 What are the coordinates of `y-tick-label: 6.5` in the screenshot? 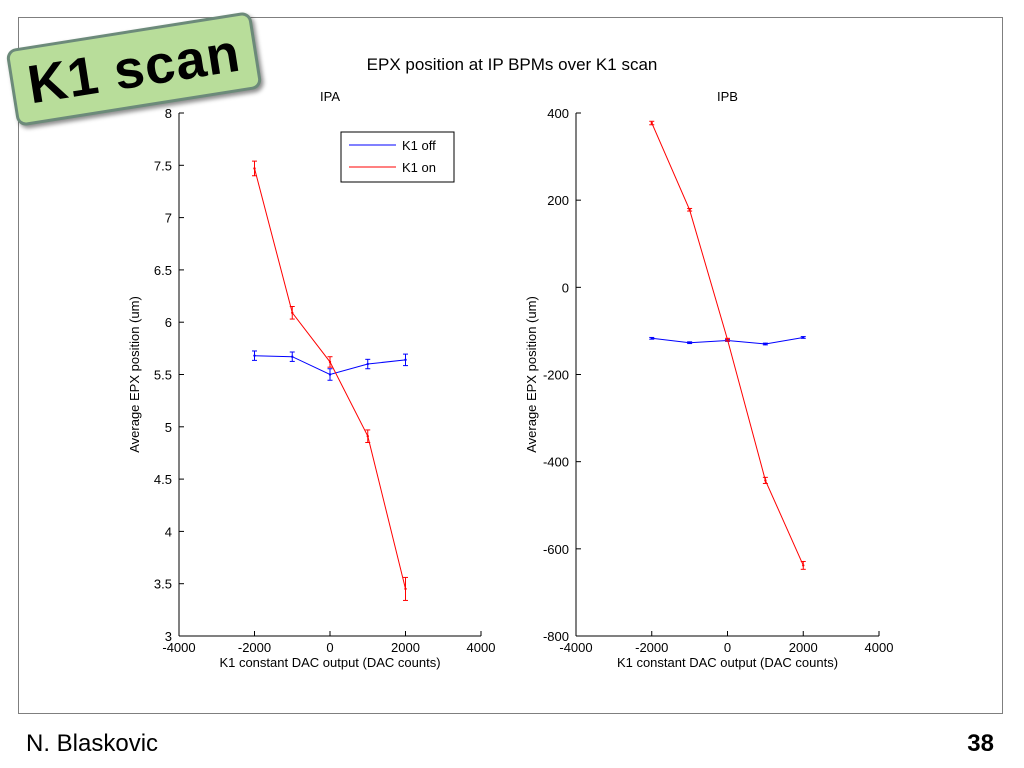 It's located at (163, 270).